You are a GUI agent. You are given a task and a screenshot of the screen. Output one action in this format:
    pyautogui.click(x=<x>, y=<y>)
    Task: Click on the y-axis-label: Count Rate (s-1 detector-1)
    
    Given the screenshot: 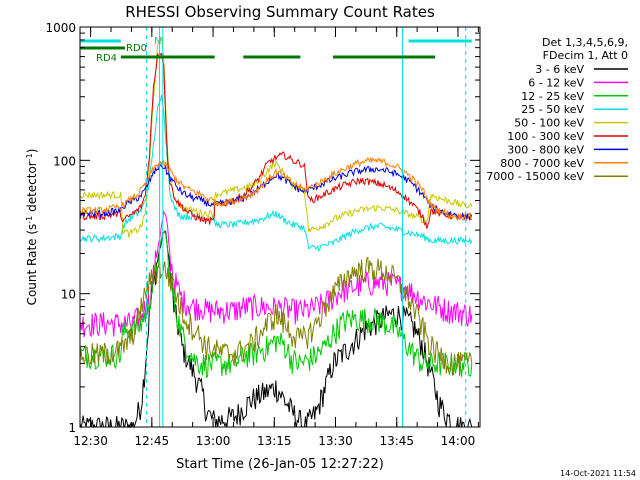 What is the action you would take?
    pyautogui.click(x=32, y=227)
    